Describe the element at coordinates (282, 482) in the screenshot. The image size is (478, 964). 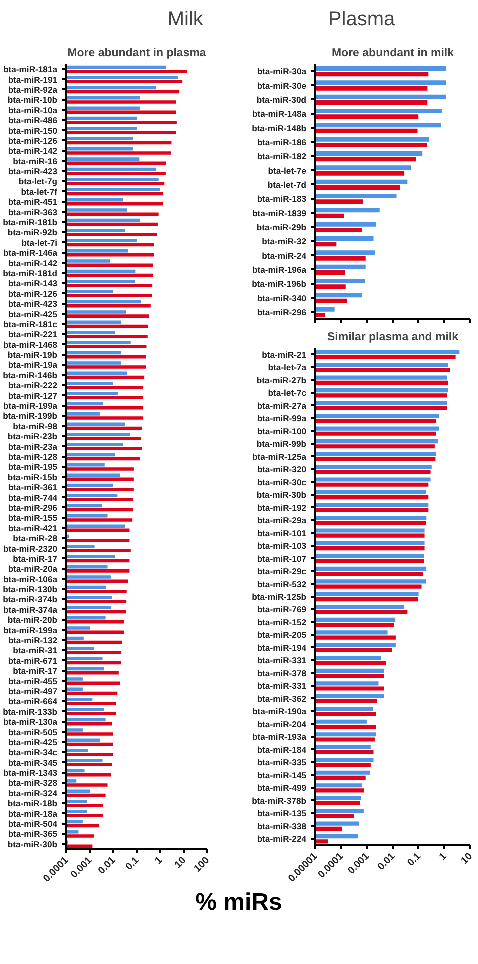
I see `y-tick-label: bta-miR-30c` at that location.